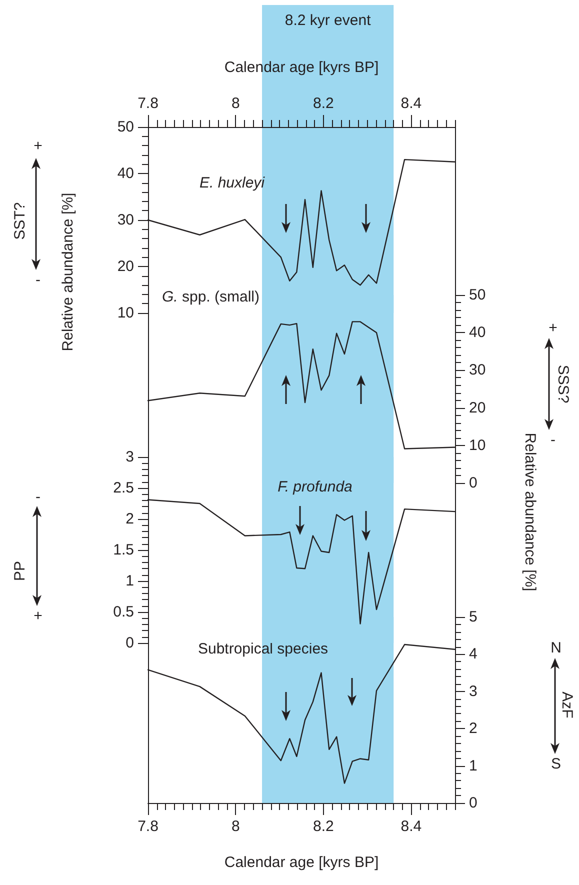  What do you see at coordinates (263, 649) in the screenshot?
I see `series-label: Subtropical species` at bounding box center [263, 649].